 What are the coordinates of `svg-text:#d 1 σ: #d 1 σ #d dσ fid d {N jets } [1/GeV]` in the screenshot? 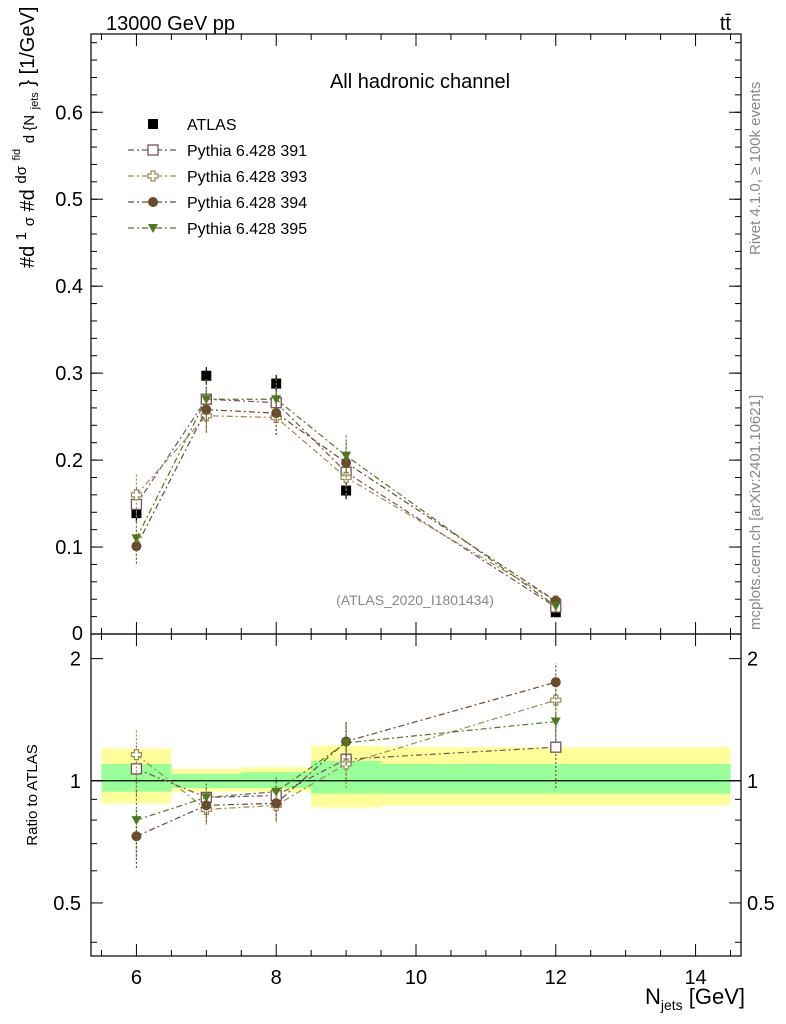 It's located at (23, 137).